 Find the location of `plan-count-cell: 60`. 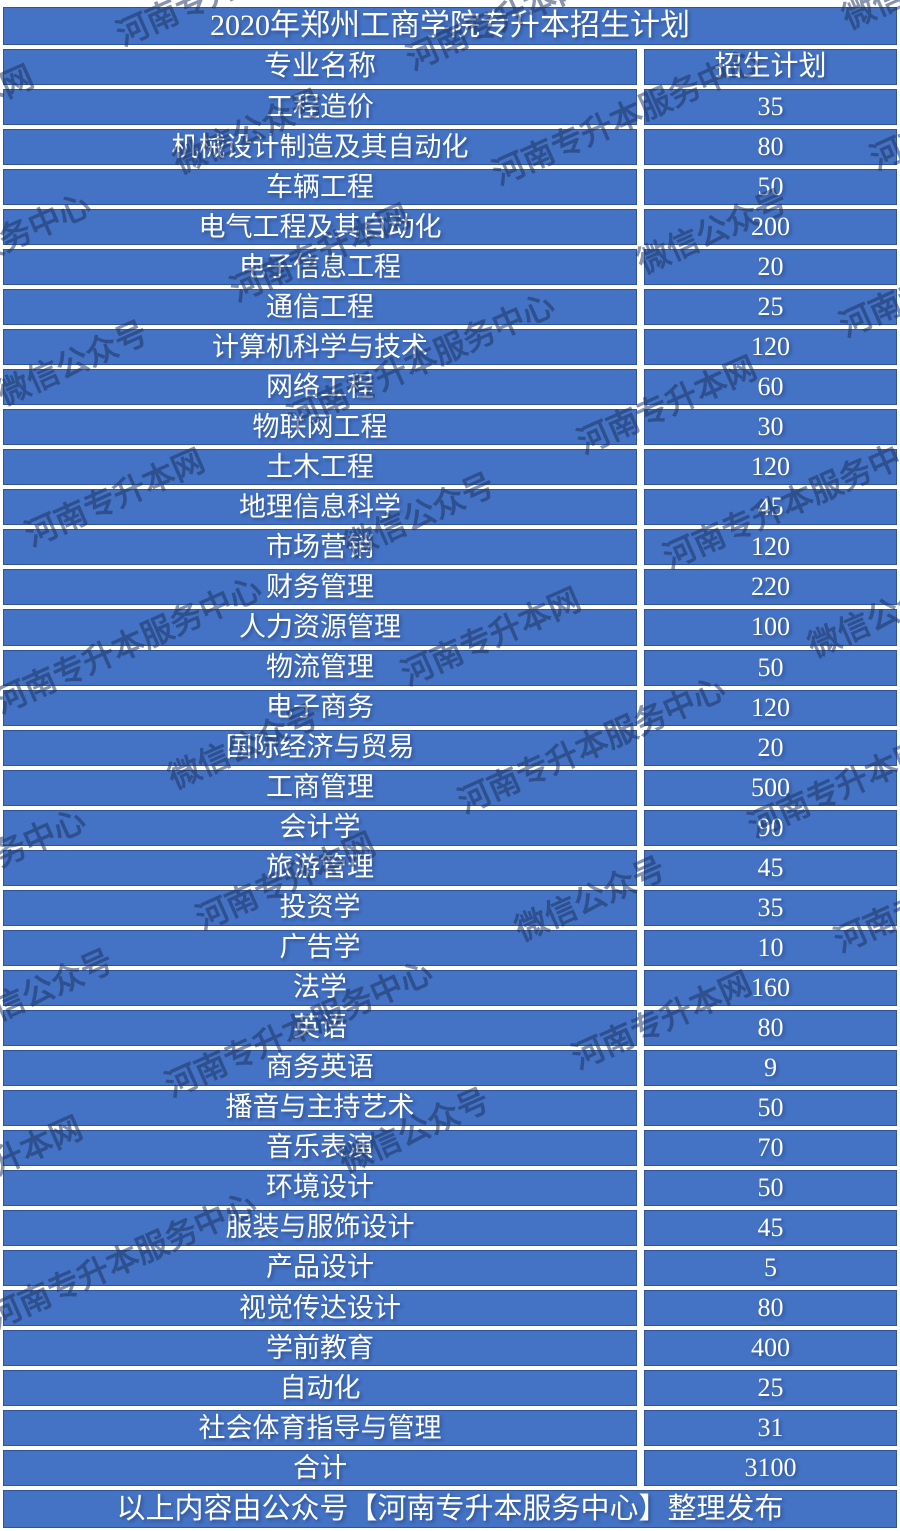

plan-count-cell: 60 is located at coordinates (770, 387).